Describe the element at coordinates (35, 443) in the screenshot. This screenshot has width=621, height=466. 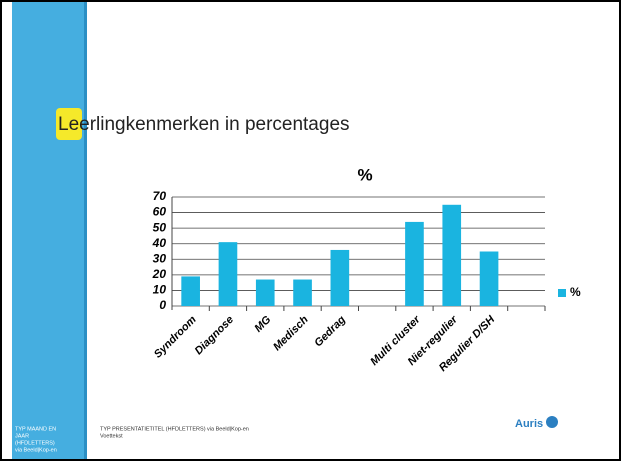
I see `footer-date: (HFDLETTERS)` at that location.